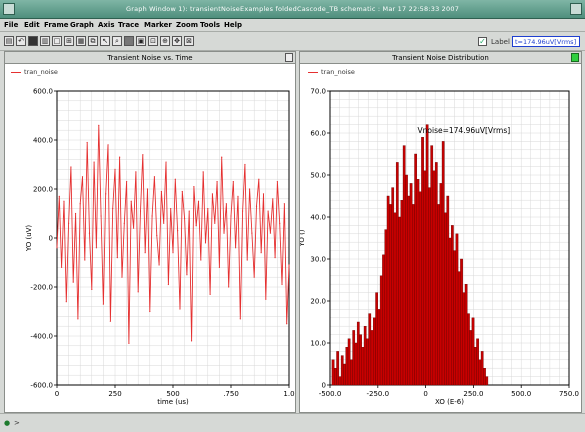 This screenshot has height=432, width=585. I want to click on zoom-box-icon: ⊠, so click(189, 41).